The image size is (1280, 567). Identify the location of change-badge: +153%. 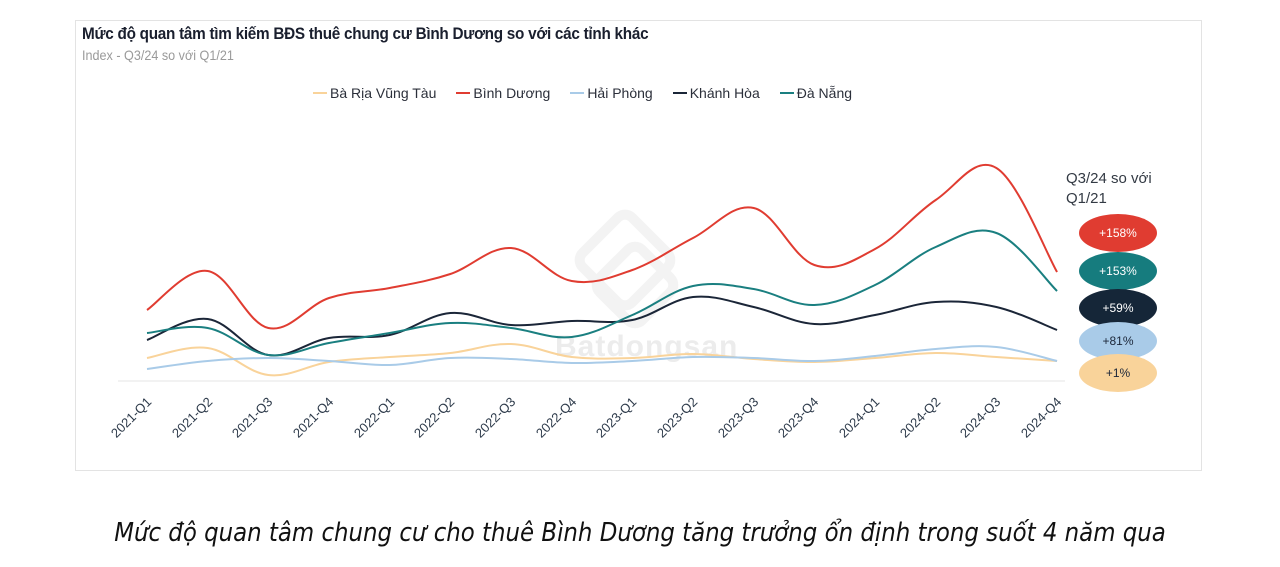
(1118, 271).